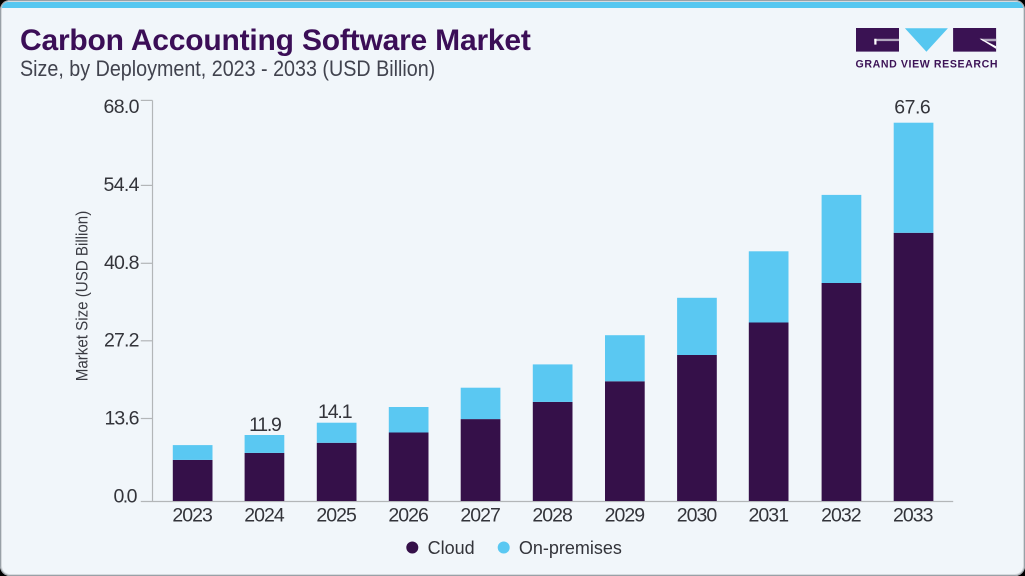  What do you see at coordinates (408, 516) in the screenshot?
I see `svg-text: 2026` at bounding box center [408, 516].